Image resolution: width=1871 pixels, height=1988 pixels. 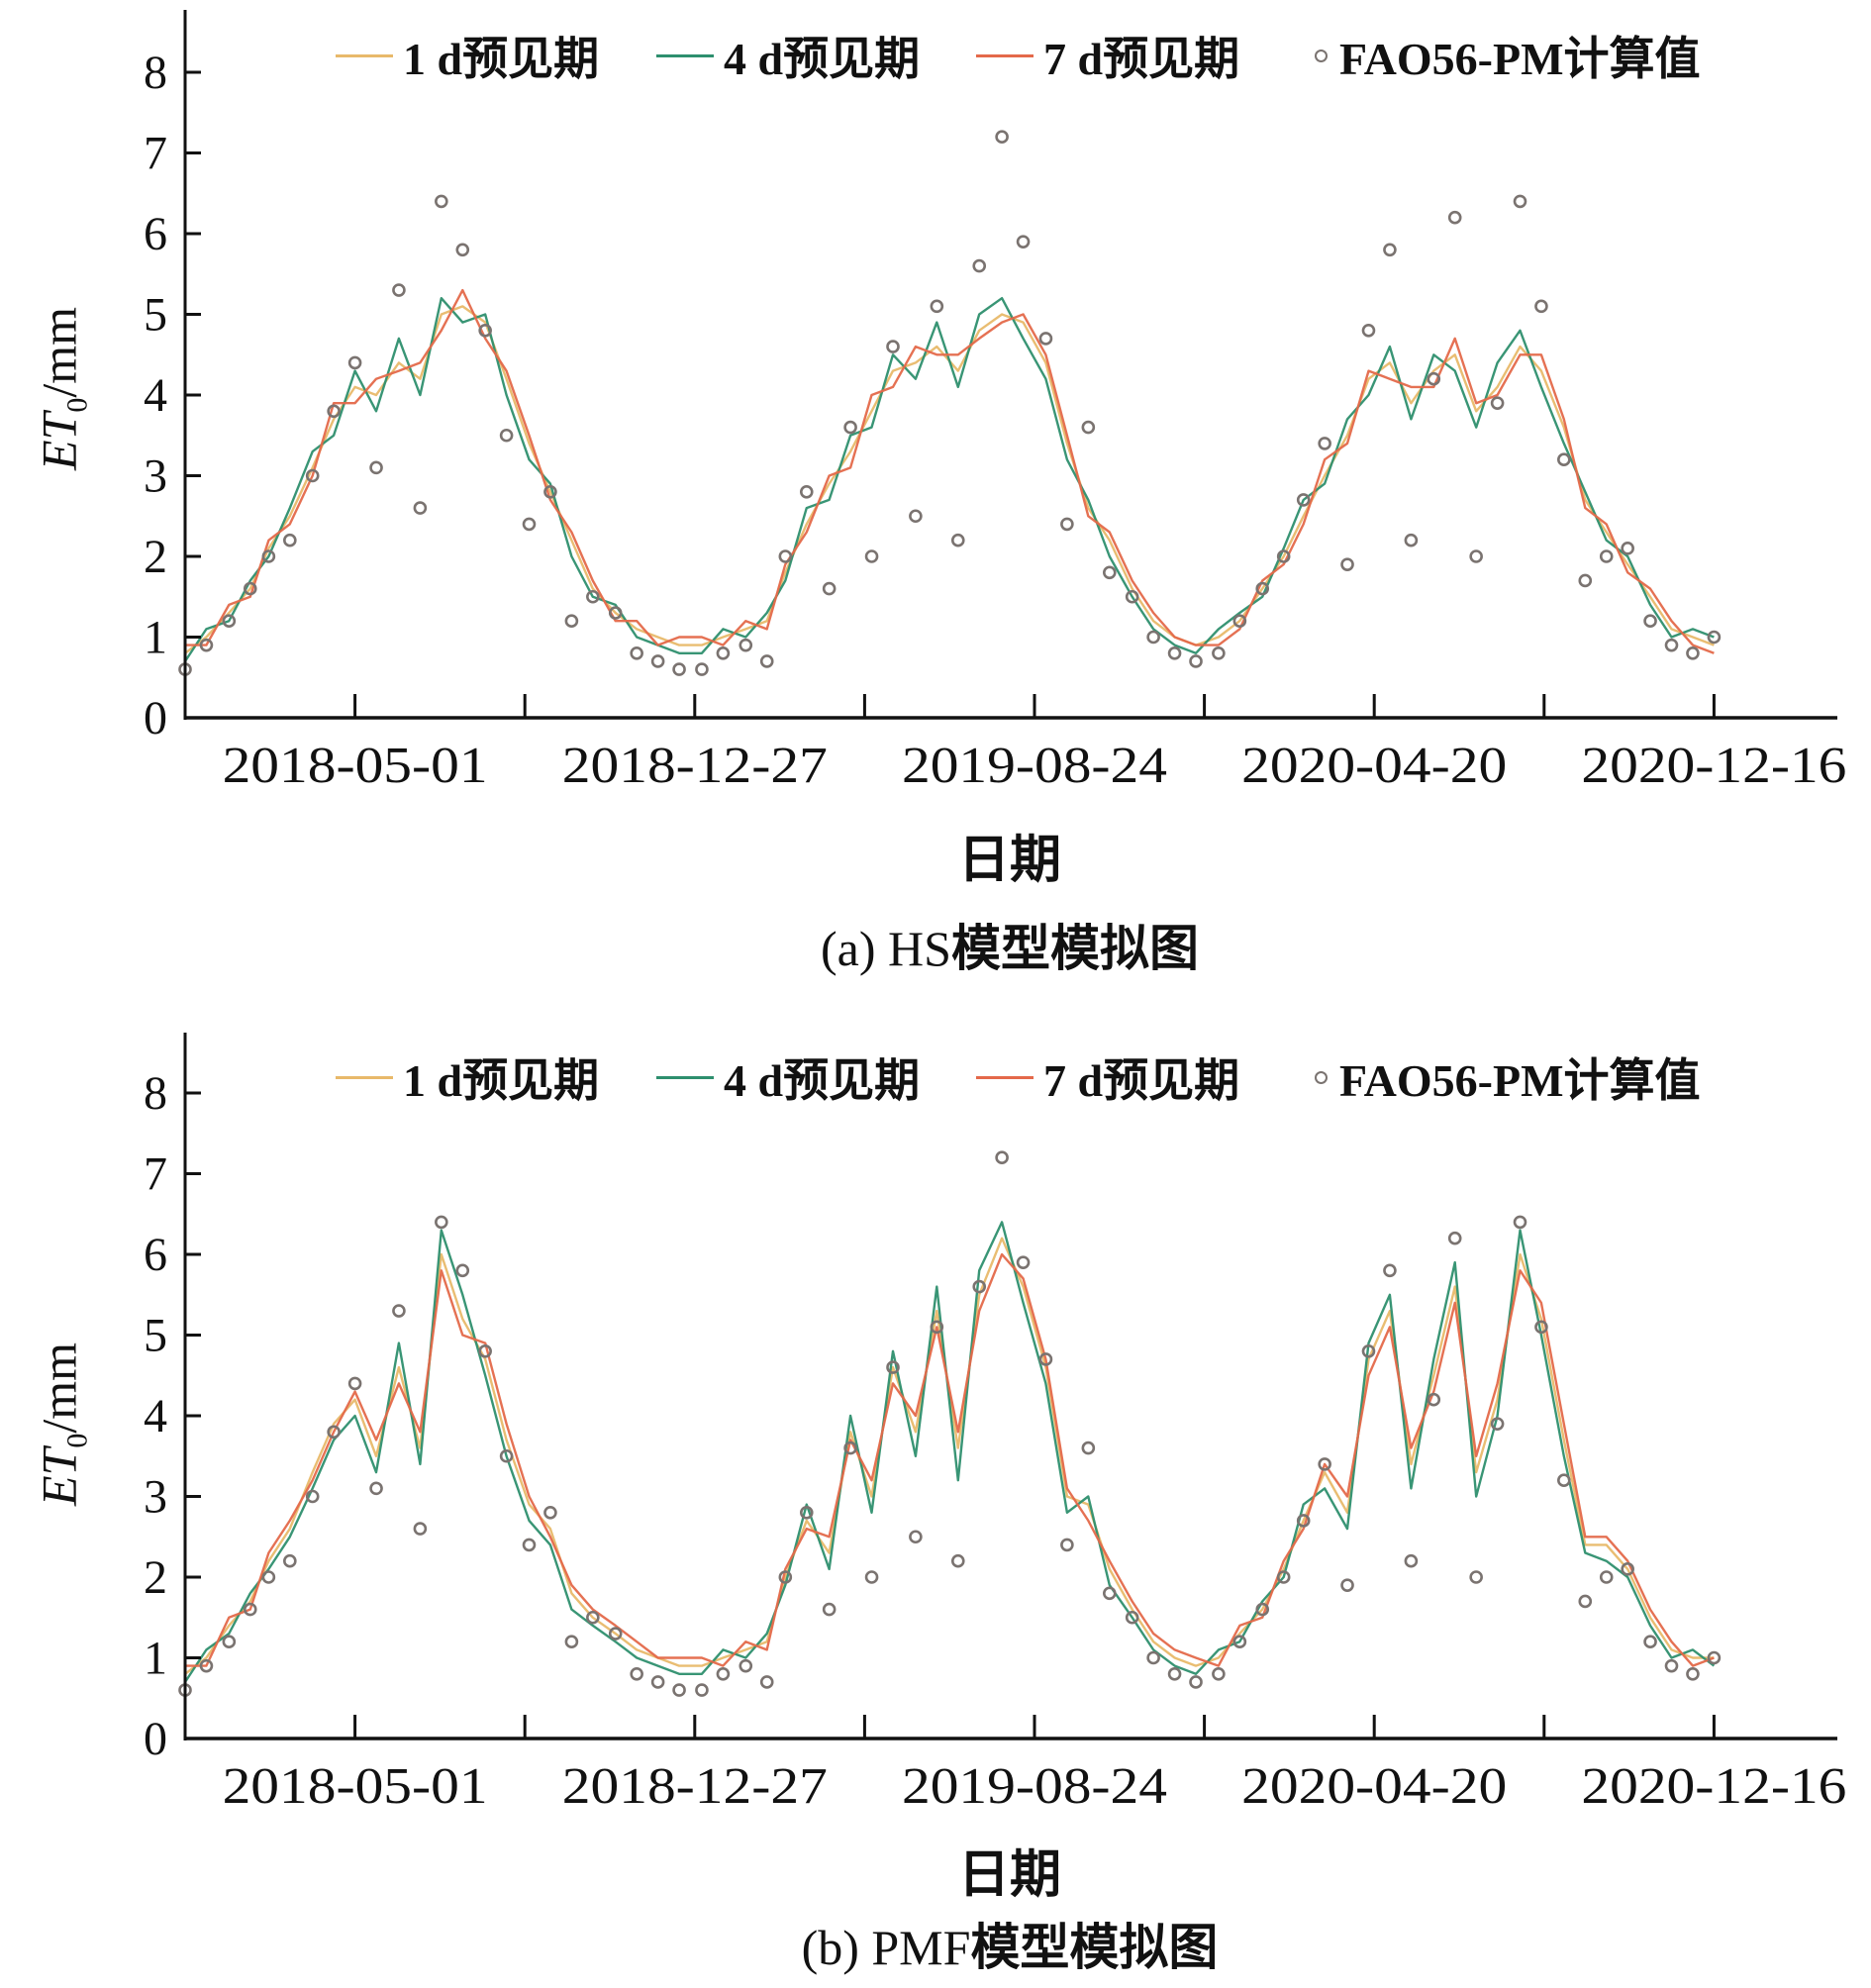 What do you see at coordinates (62, 388) in the screenshot?
I see `y-axis-label: ET0/mm` at bounding box center [62, 388].